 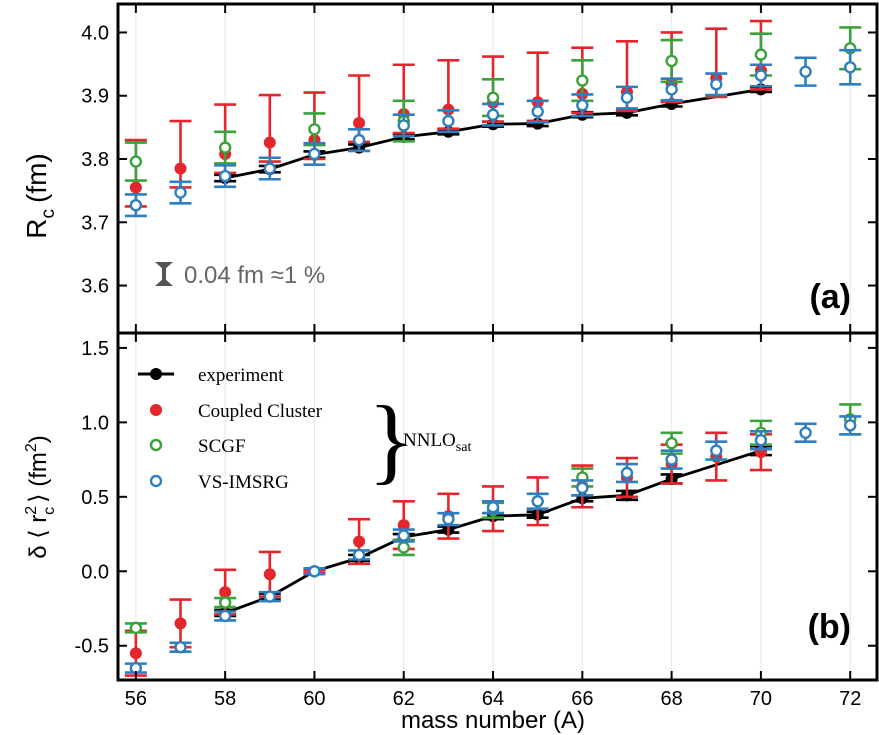 I want to click on legend-entry-scgf: SCGF, so click(x=197, y=446).